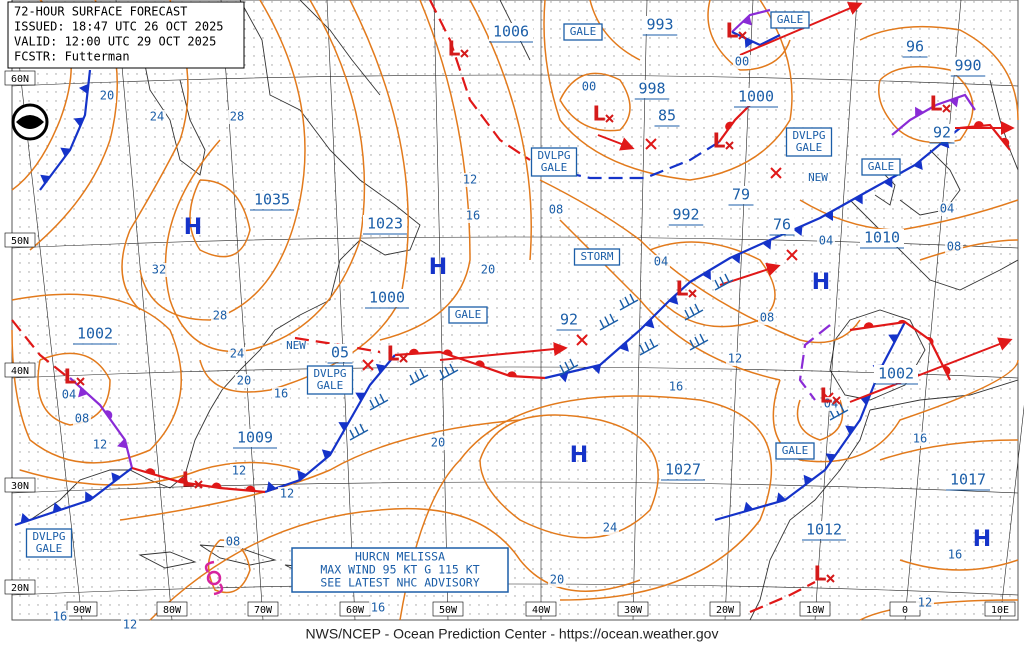 The height and width of the screenshot is (652, 1024). What do you see at coordinates (385, 224) in the screenshot?
I see `pressure-label: 1023` at bounding box center [385, 224].